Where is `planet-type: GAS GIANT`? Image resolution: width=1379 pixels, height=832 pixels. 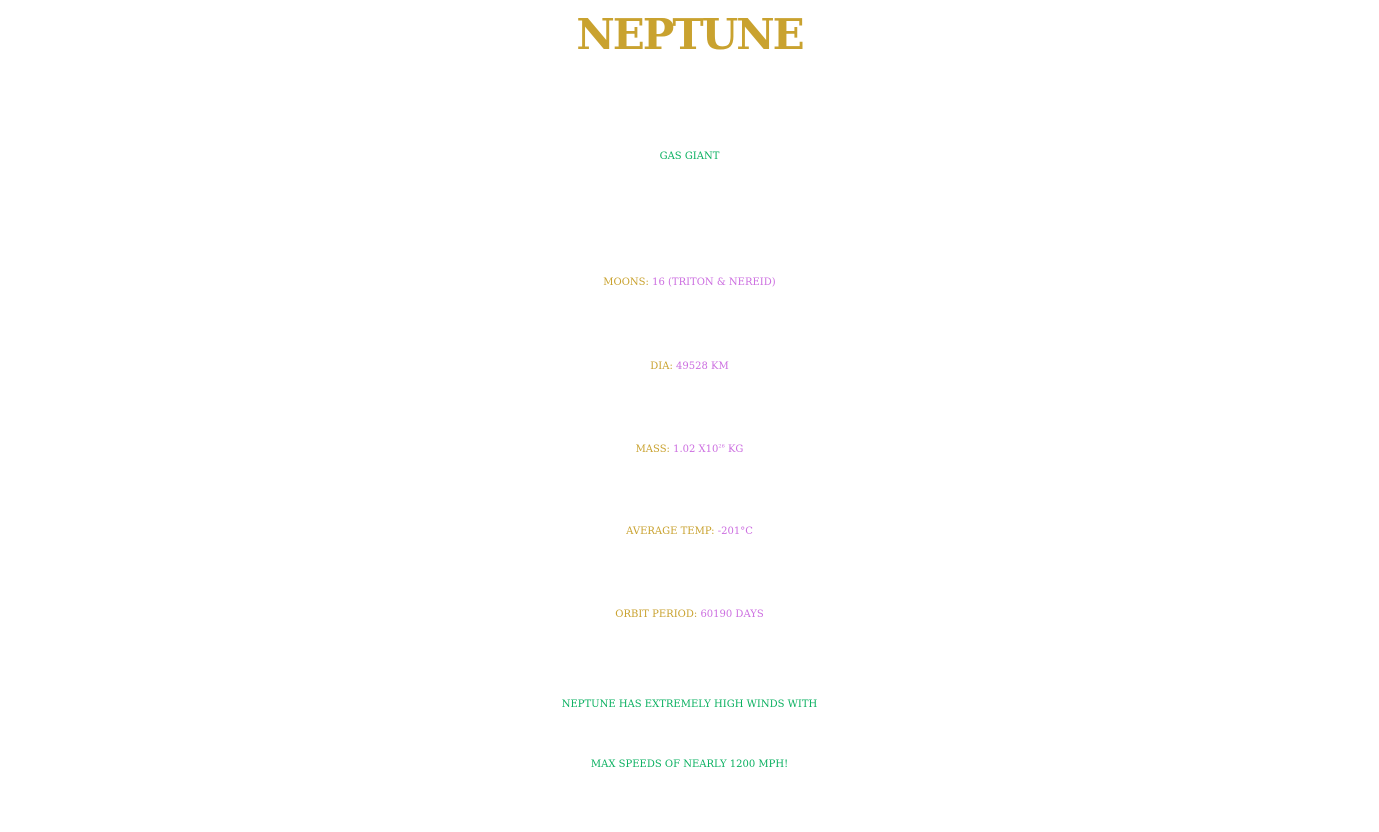
planet-type: GAS GIANT is located at coordinates (689, 156).